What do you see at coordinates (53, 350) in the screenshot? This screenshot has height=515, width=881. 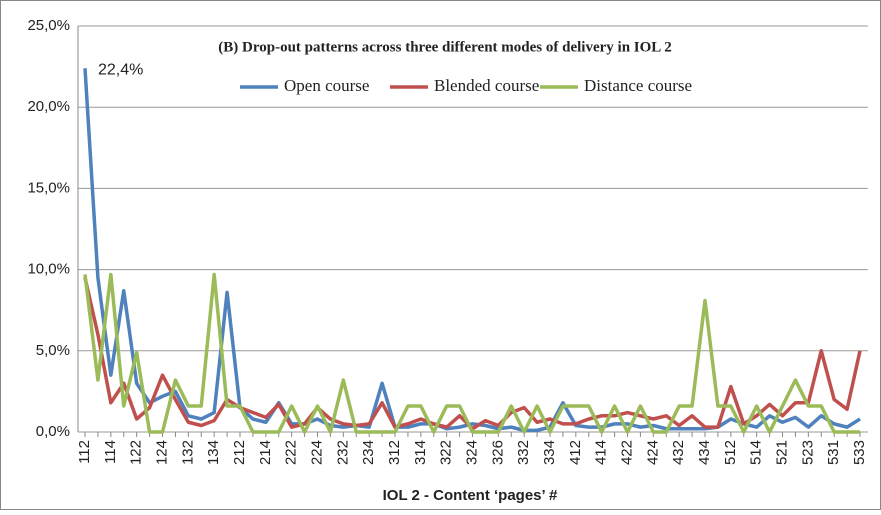 I see `y-tick-label: 5,0%` at bounding box center [53, 350].